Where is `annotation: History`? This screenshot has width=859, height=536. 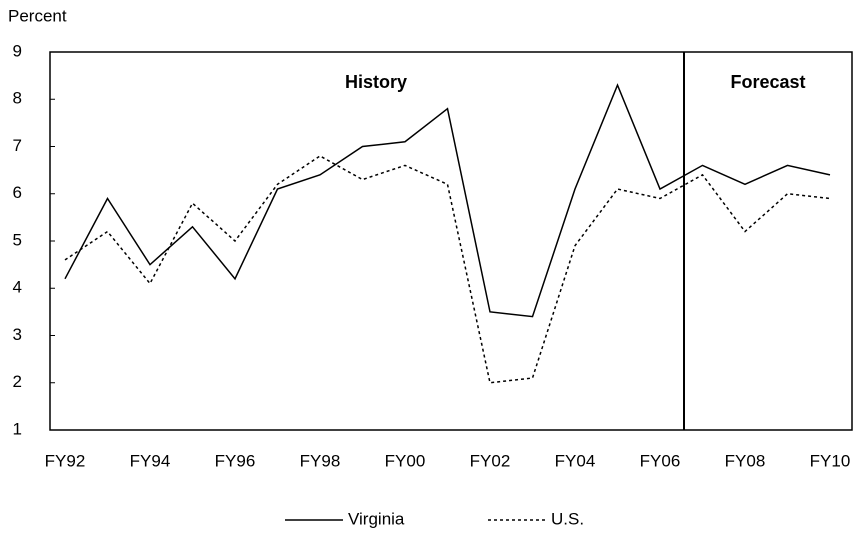 annotation: History is located at coordinates (376, 82).